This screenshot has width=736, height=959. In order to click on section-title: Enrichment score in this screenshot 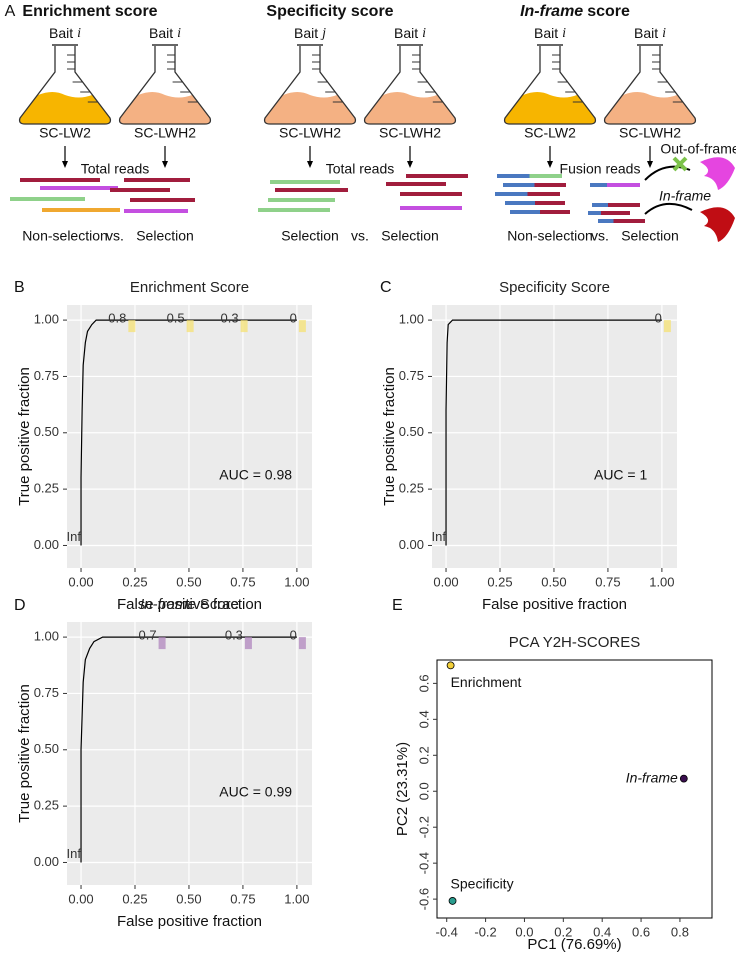, I will do `click(89, 11)`.